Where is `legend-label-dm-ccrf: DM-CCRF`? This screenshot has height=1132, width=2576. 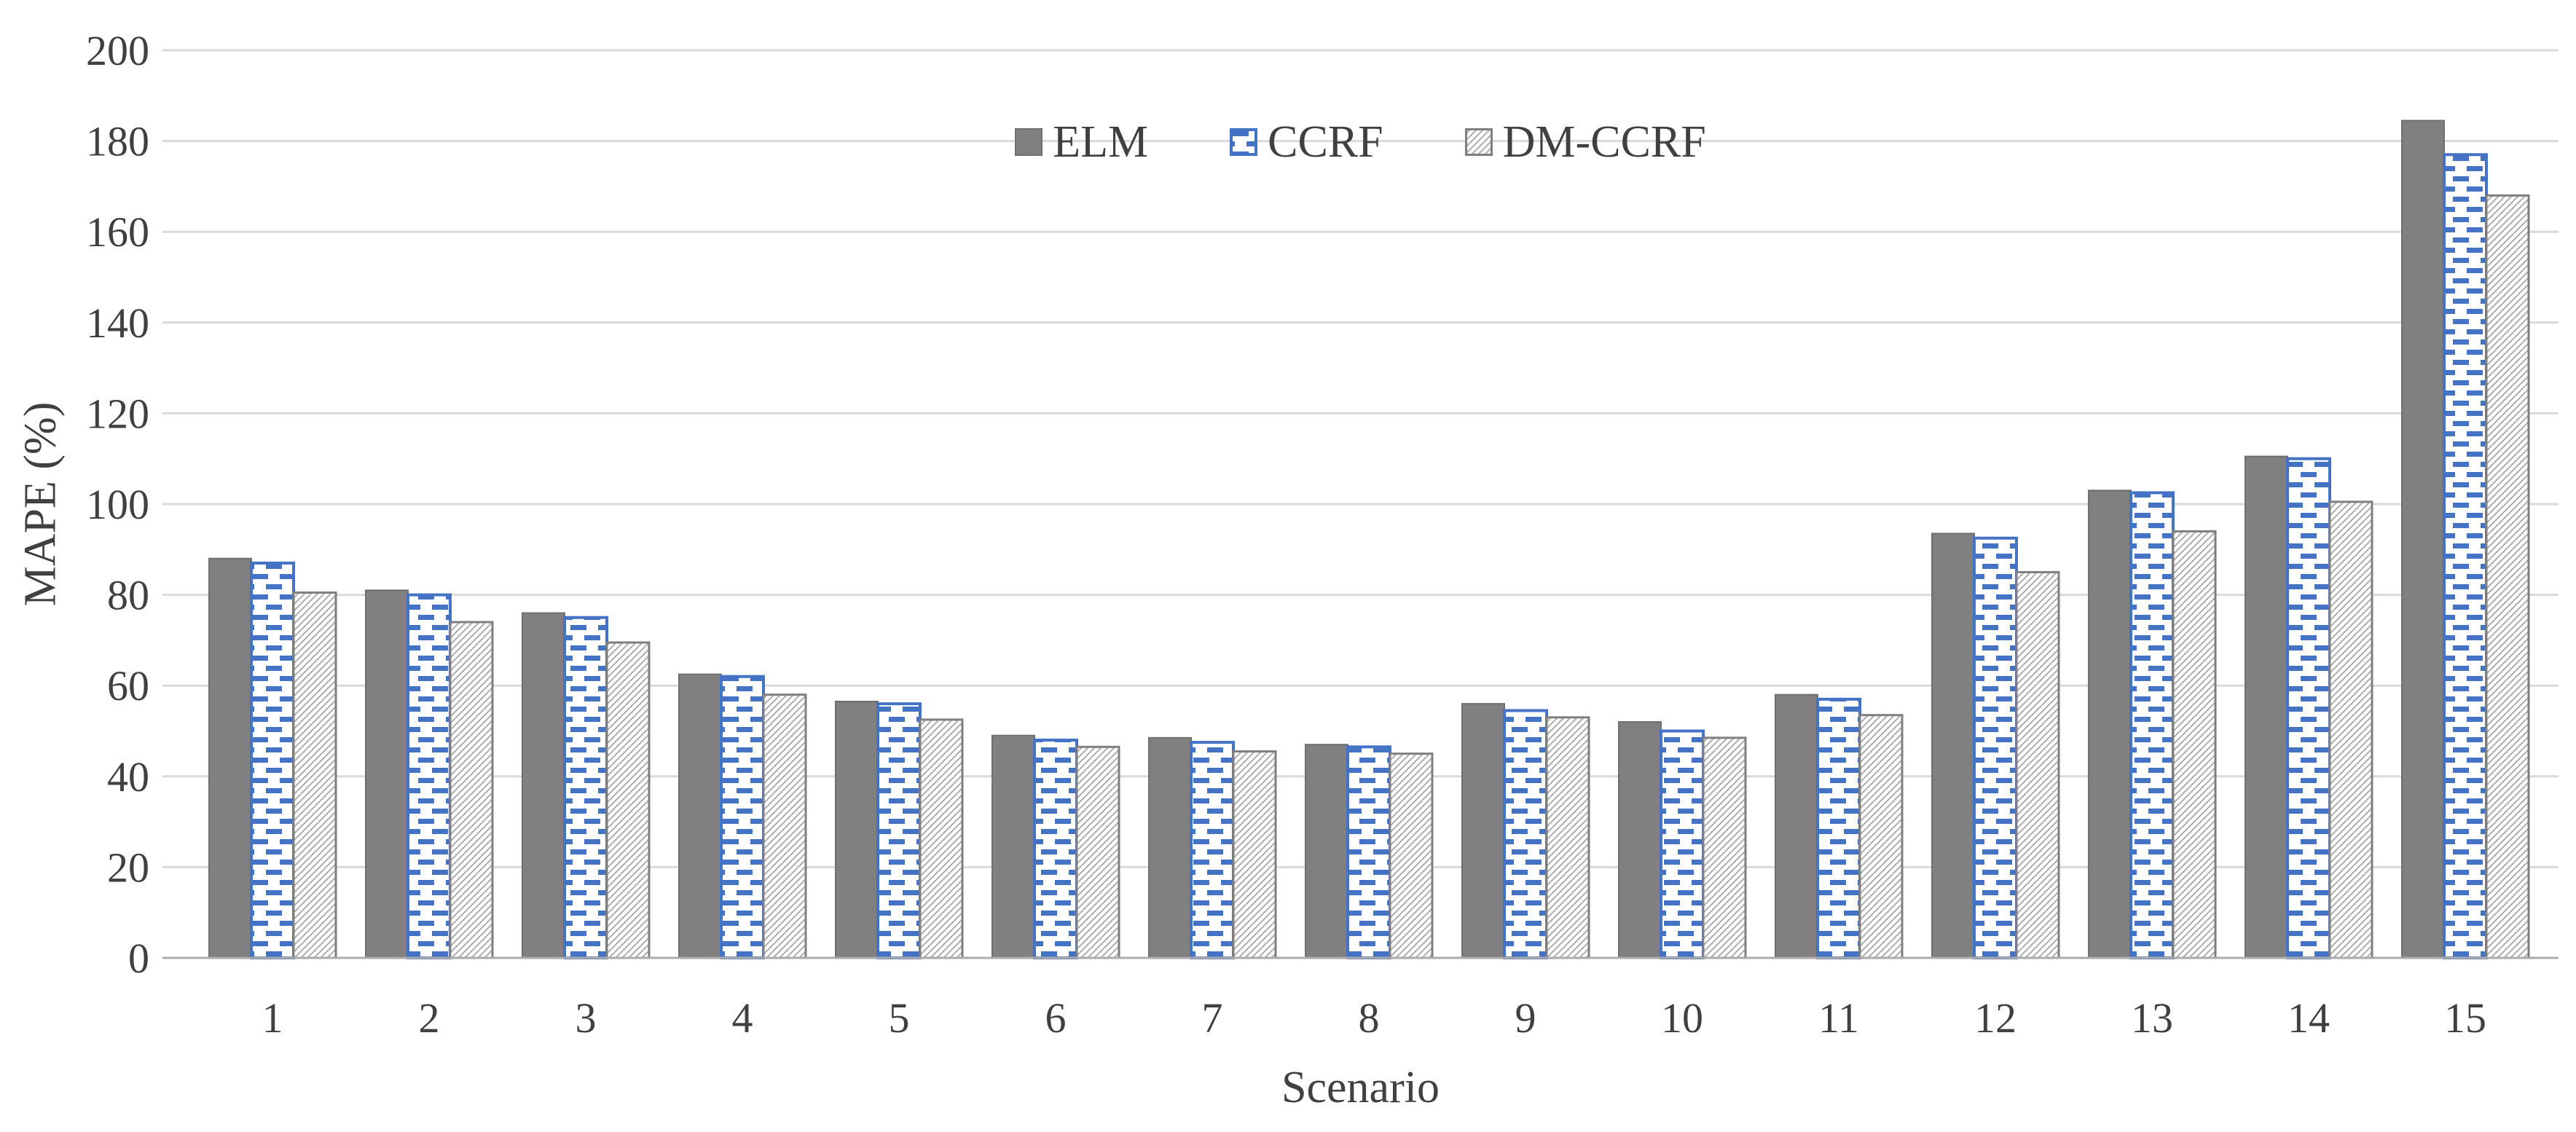
legend-label-dm-ccrf: DM-CCRF is located at coordinates (1604, 142).